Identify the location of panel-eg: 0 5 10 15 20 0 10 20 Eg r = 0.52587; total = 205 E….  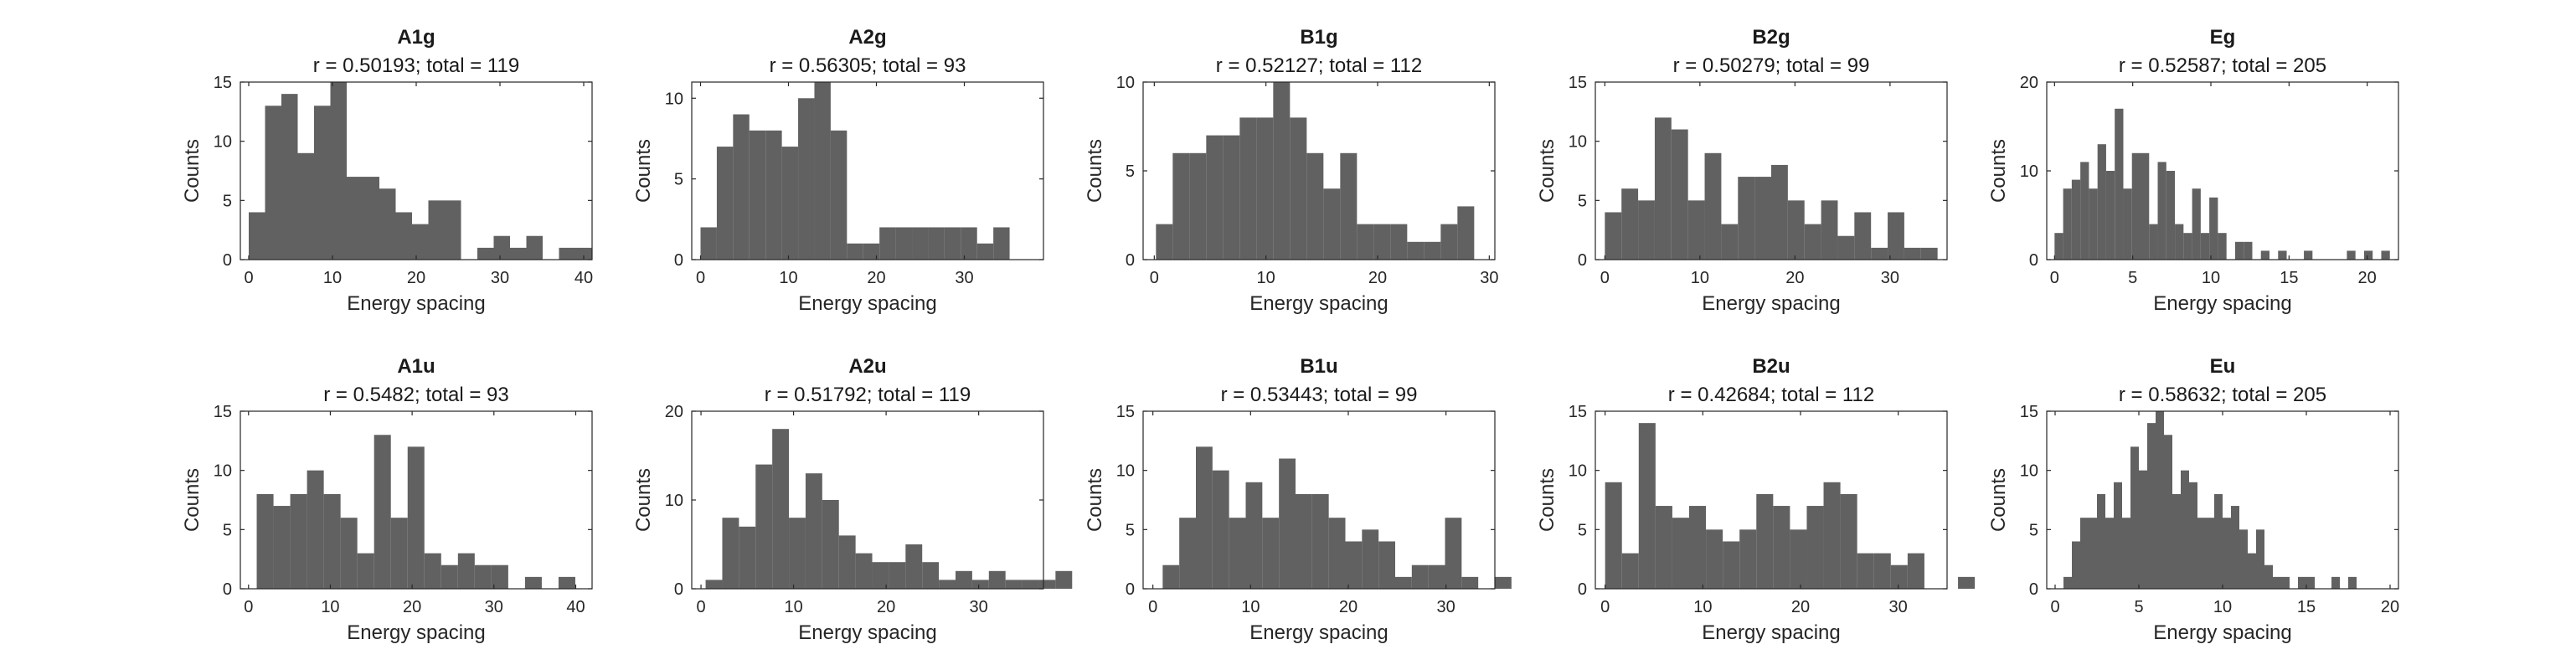
(2193, 170).